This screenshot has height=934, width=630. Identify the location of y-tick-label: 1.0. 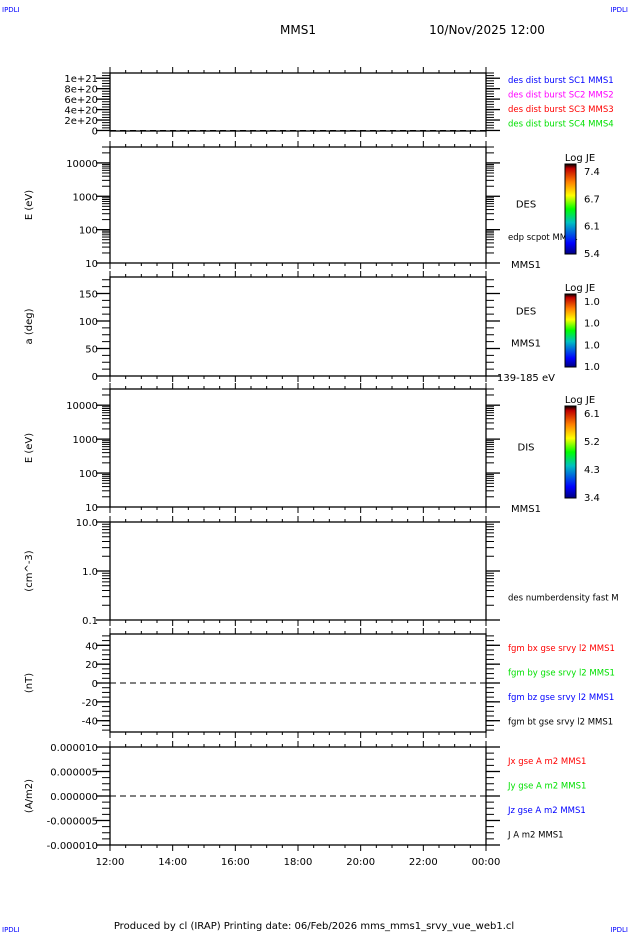
(90, 572).